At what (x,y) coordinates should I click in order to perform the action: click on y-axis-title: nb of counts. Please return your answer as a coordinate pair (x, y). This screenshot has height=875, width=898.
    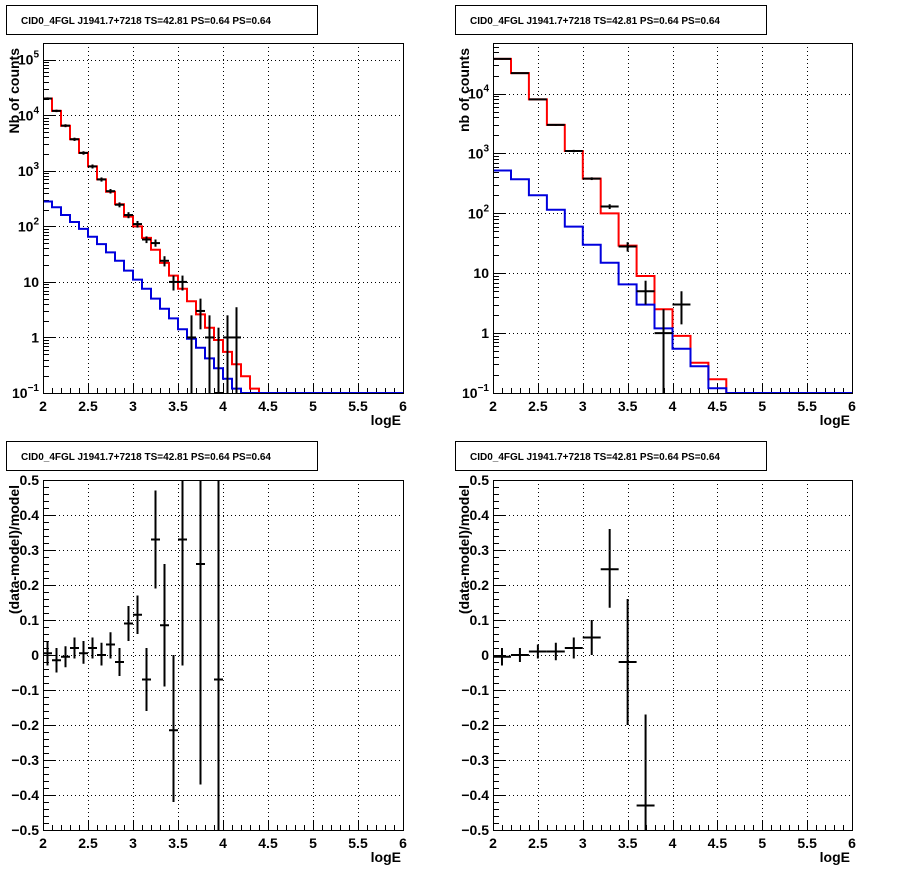
    Looking at the image, I should click on (464, 90).